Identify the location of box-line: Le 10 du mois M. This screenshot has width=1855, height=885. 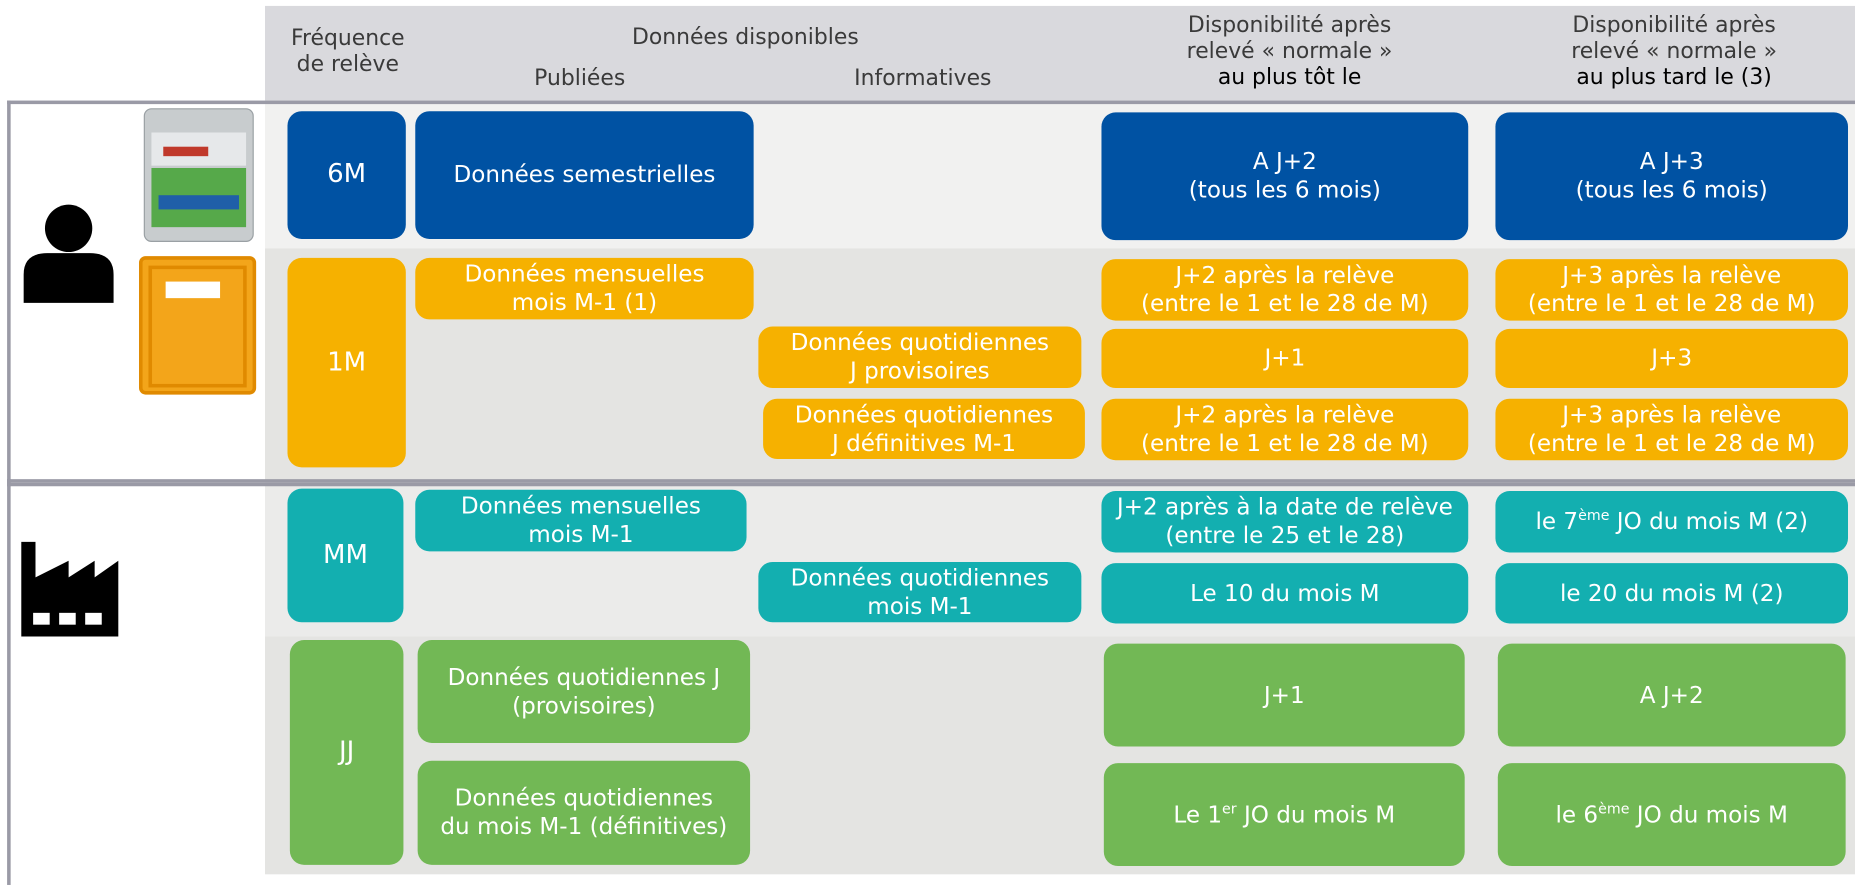
(1285, 593).